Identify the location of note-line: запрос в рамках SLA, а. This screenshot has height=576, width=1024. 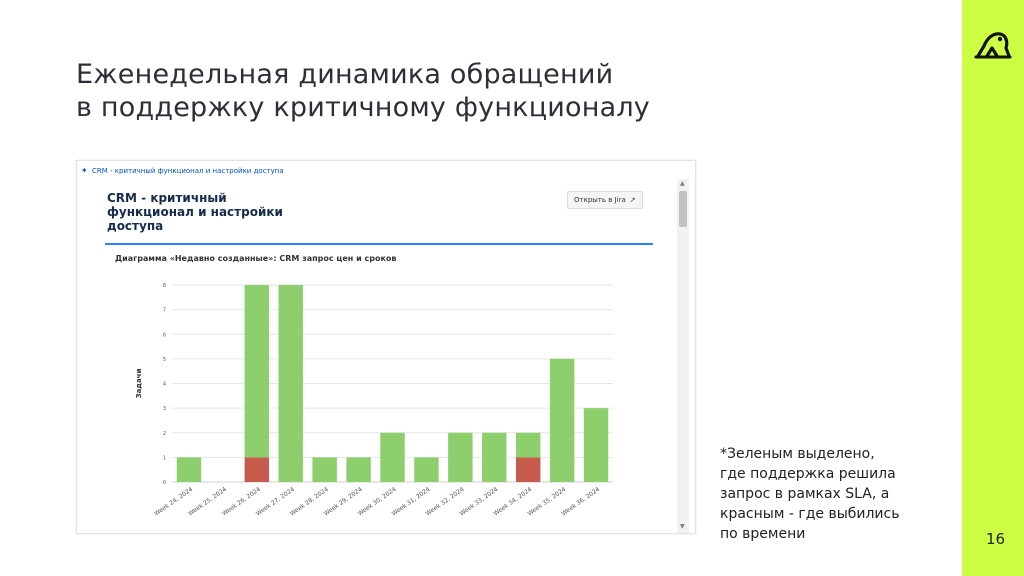
(805, 494).